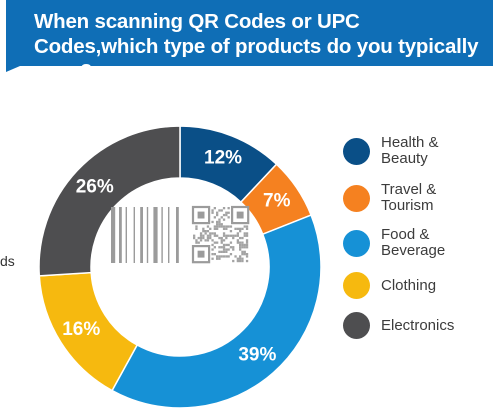  What do you see at coordinates (356, 325) in the screenshot?
I see `legend-swatch-electronics` at bounding box center [356, 325].